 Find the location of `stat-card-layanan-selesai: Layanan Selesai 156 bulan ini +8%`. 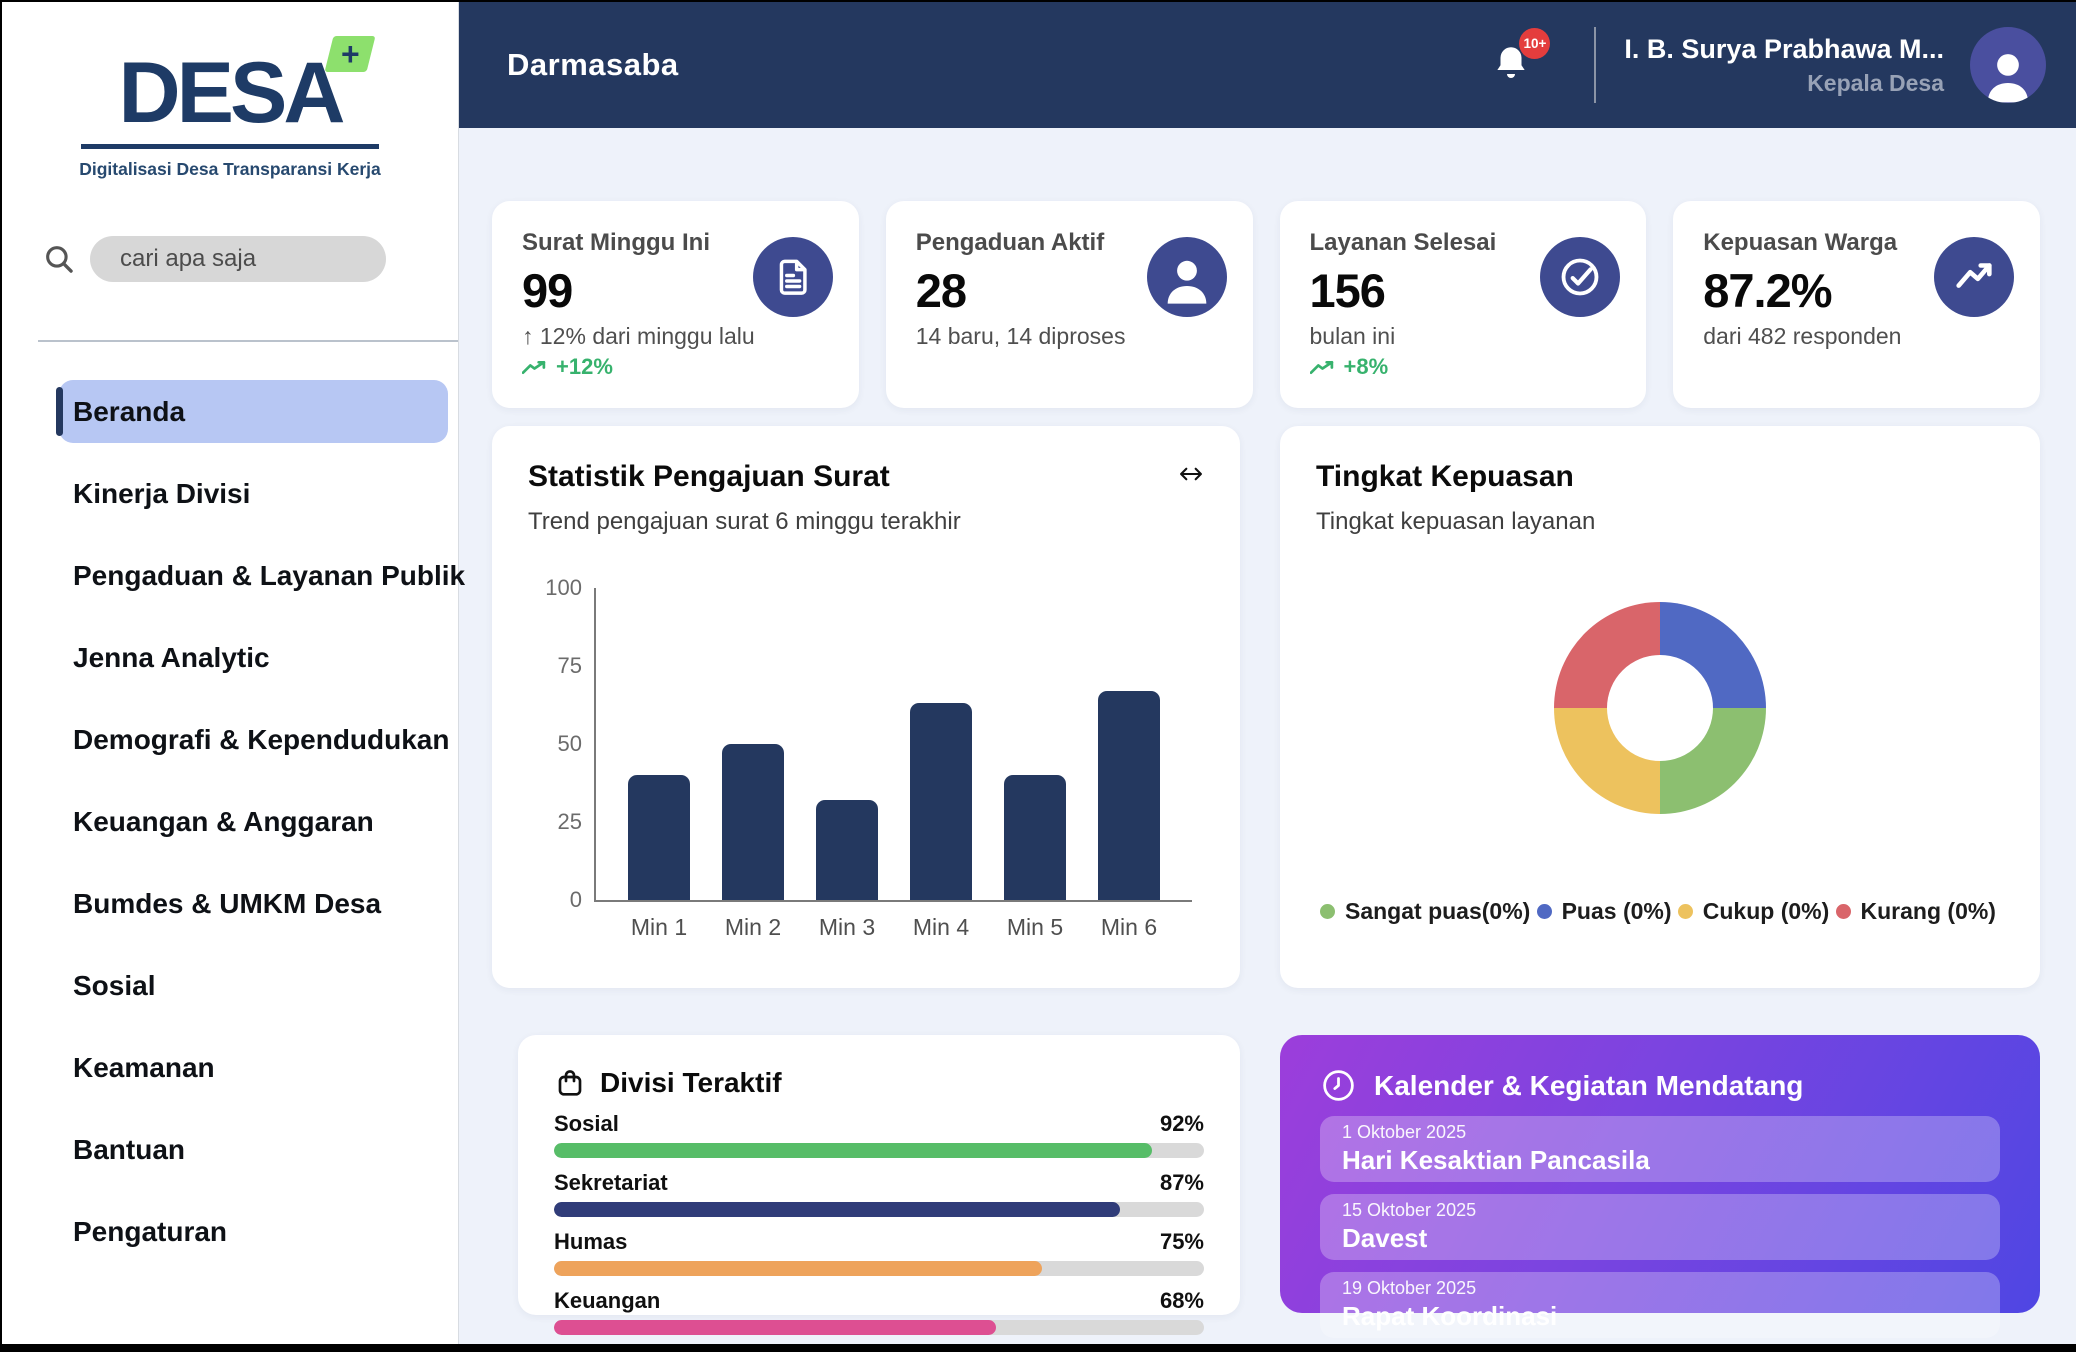

stat-card-layanan-selesai: Layanan Selesai 156 bulan ini +8% is located at coordinates (1463, 304).